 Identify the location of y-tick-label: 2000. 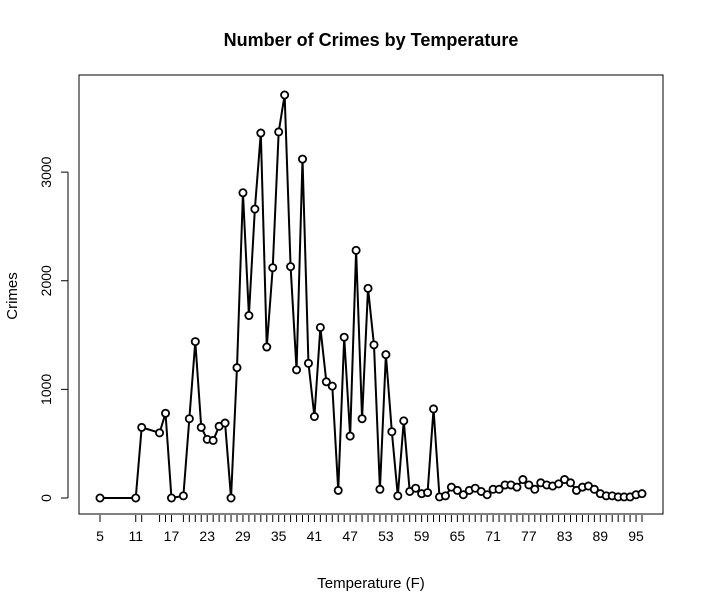
(46, 280).